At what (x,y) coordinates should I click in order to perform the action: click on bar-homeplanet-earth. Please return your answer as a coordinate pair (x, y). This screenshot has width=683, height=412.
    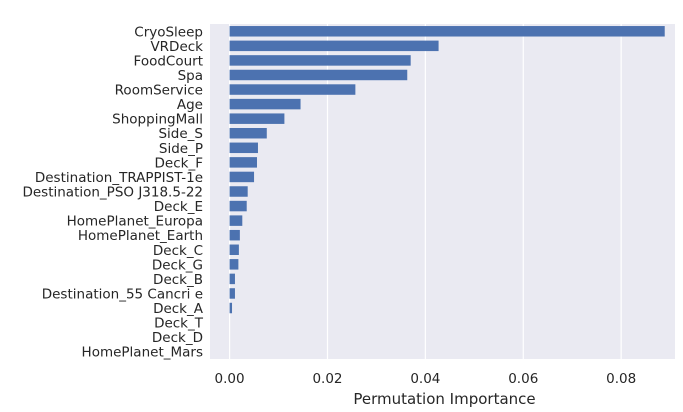
    Looking at the image, I should click on (234, 235).